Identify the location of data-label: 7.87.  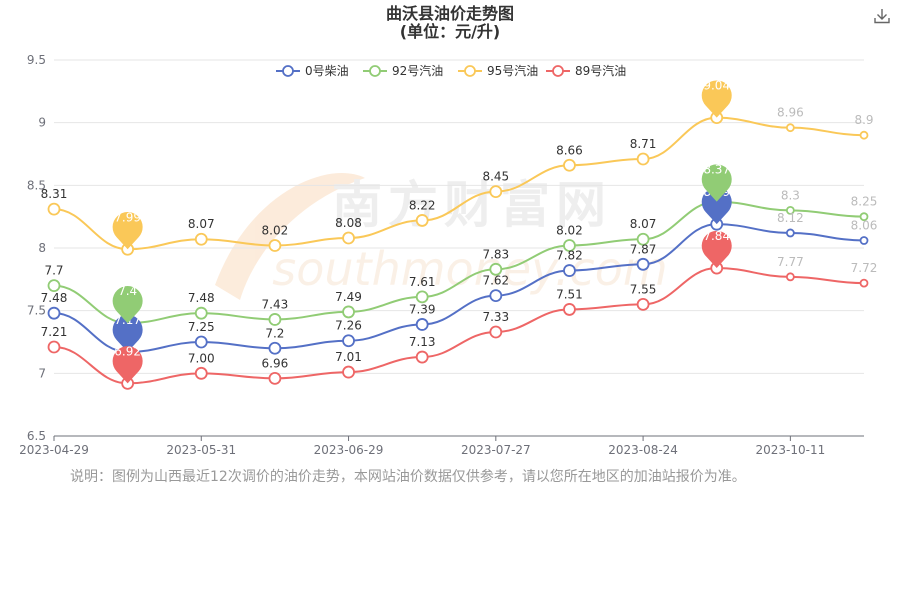
(643, 249).